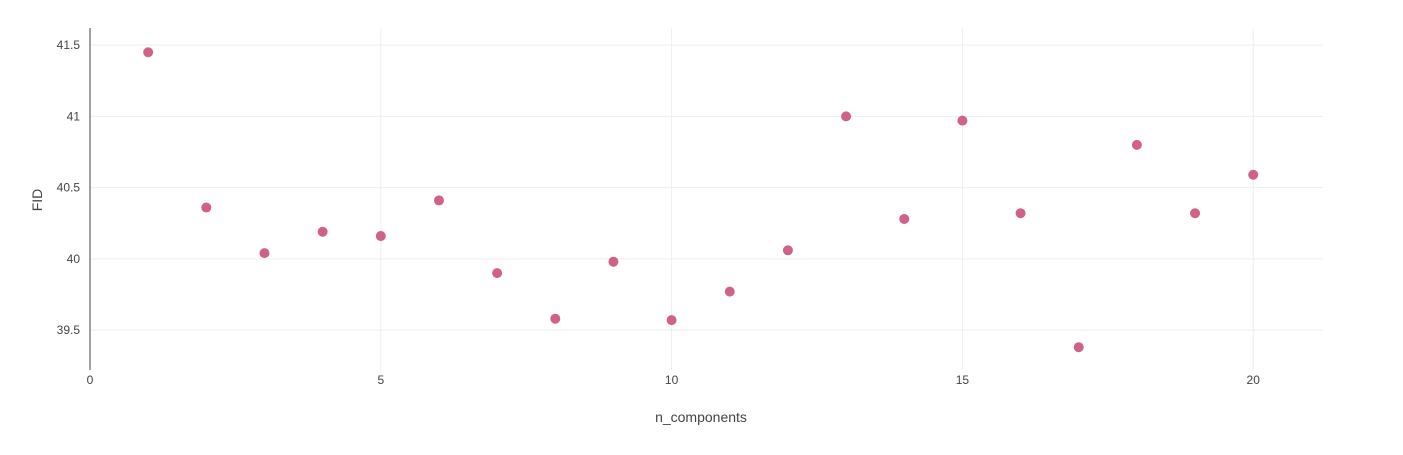  What do you see at coordinates (37, 200) in the screenshot?
I see `y-axis-title: FID` at bounding box center [37, 200].